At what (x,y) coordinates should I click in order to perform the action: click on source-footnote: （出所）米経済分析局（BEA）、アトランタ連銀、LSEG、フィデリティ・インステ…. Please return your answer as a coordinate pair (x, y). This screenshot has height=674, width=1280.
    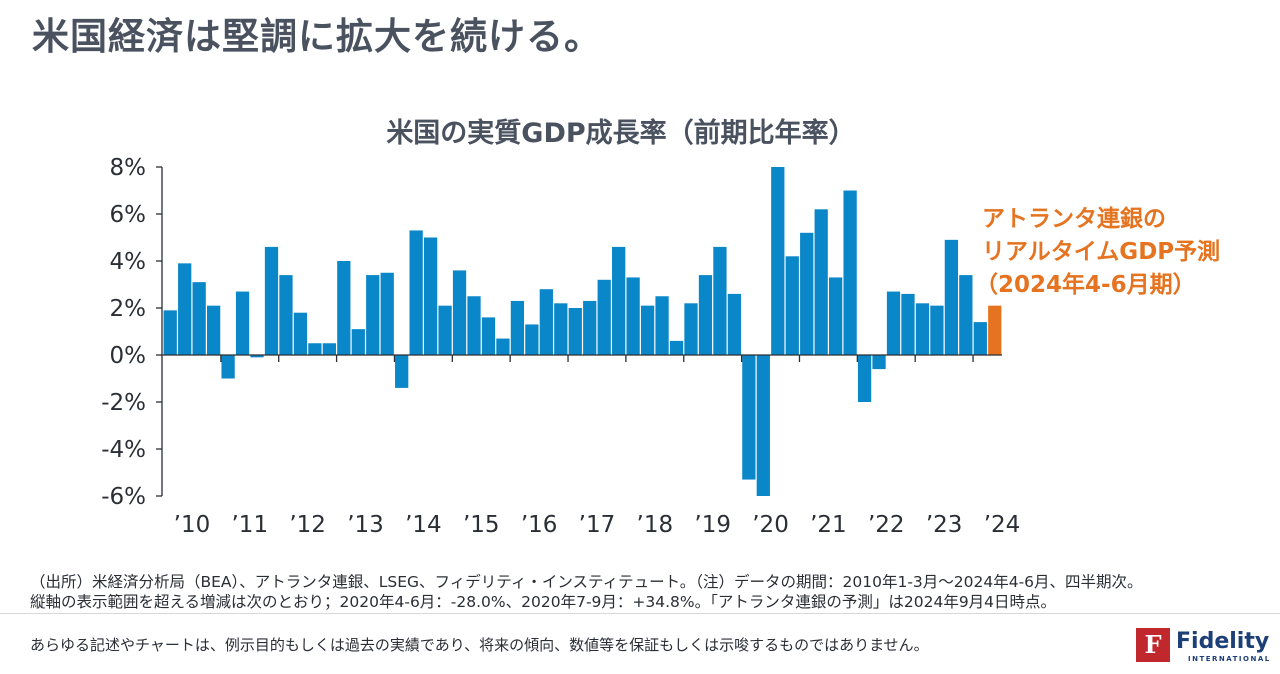
    Looking at the image, I should click on (586, 592).